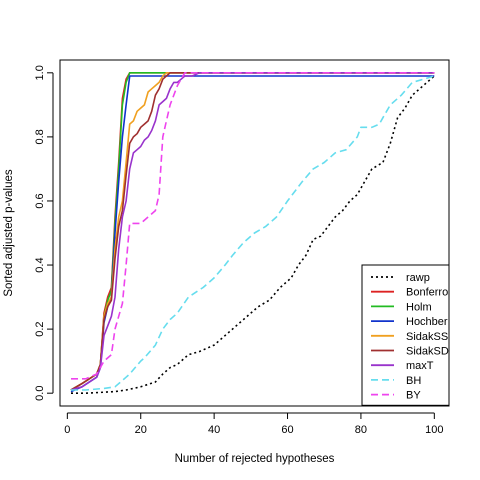 Image resolution: width=480 pixels, height=480 pixels. What do you see at coordinates (427, 337) in the screenshot?
I see `legend-label-sidakss: SidakSS` at bounding box center [427, 337].